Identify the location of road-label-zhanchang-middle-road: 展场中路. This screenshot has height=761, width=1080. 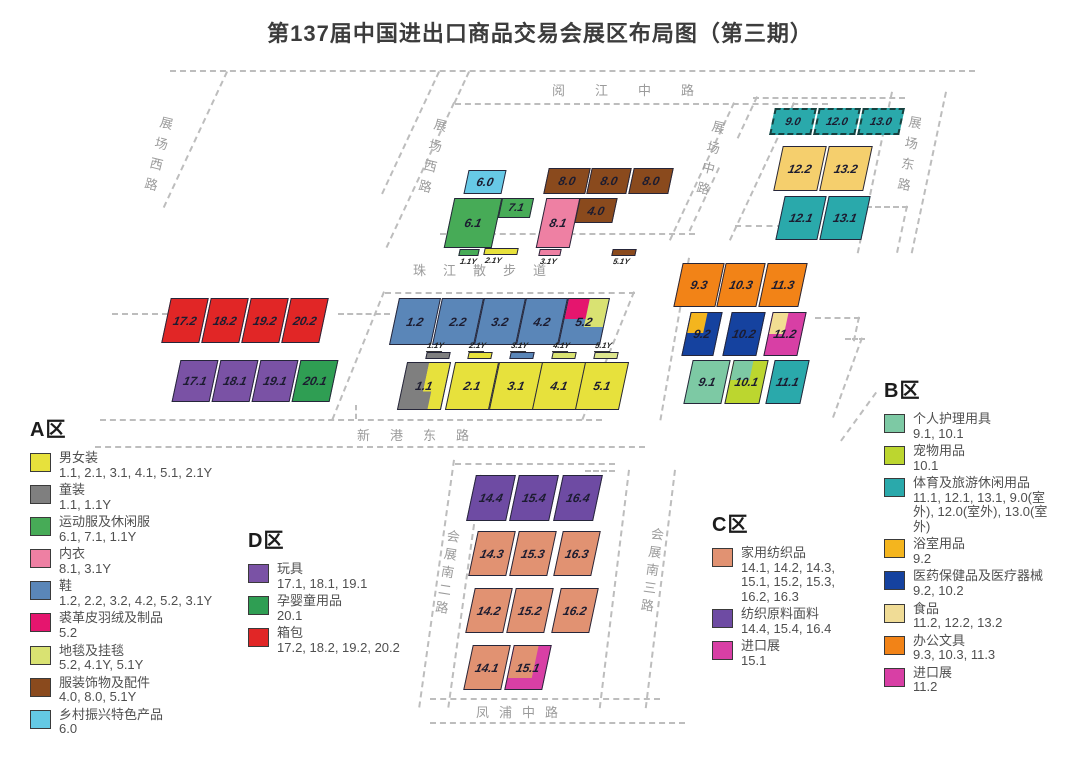
(709, 161).